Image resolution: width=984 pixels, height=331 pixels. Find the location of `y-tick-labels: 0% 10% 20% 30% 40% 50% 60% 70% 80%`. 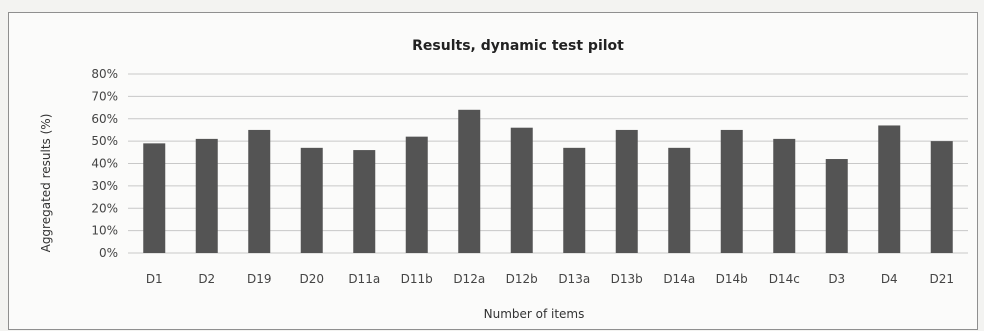

y-tick-labels: 0% 10% 20% 30% 40% 50% 60% 70% 80% is located at coordinates (104, 163).